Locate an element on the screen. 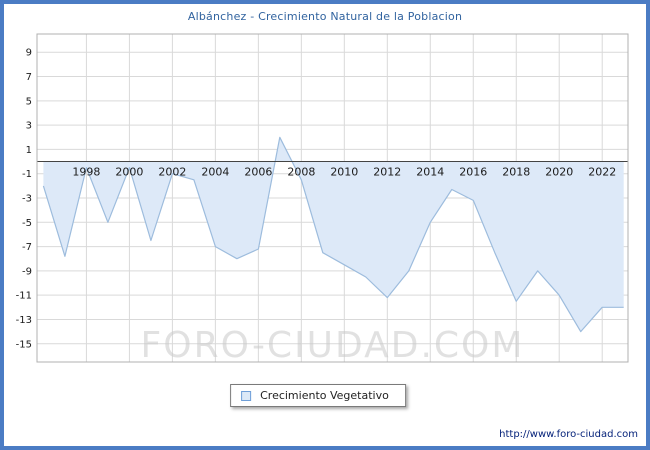 The height and width of the screenshot is (450, 650). svg-text: 2010 is located at coordinates (344, 172).